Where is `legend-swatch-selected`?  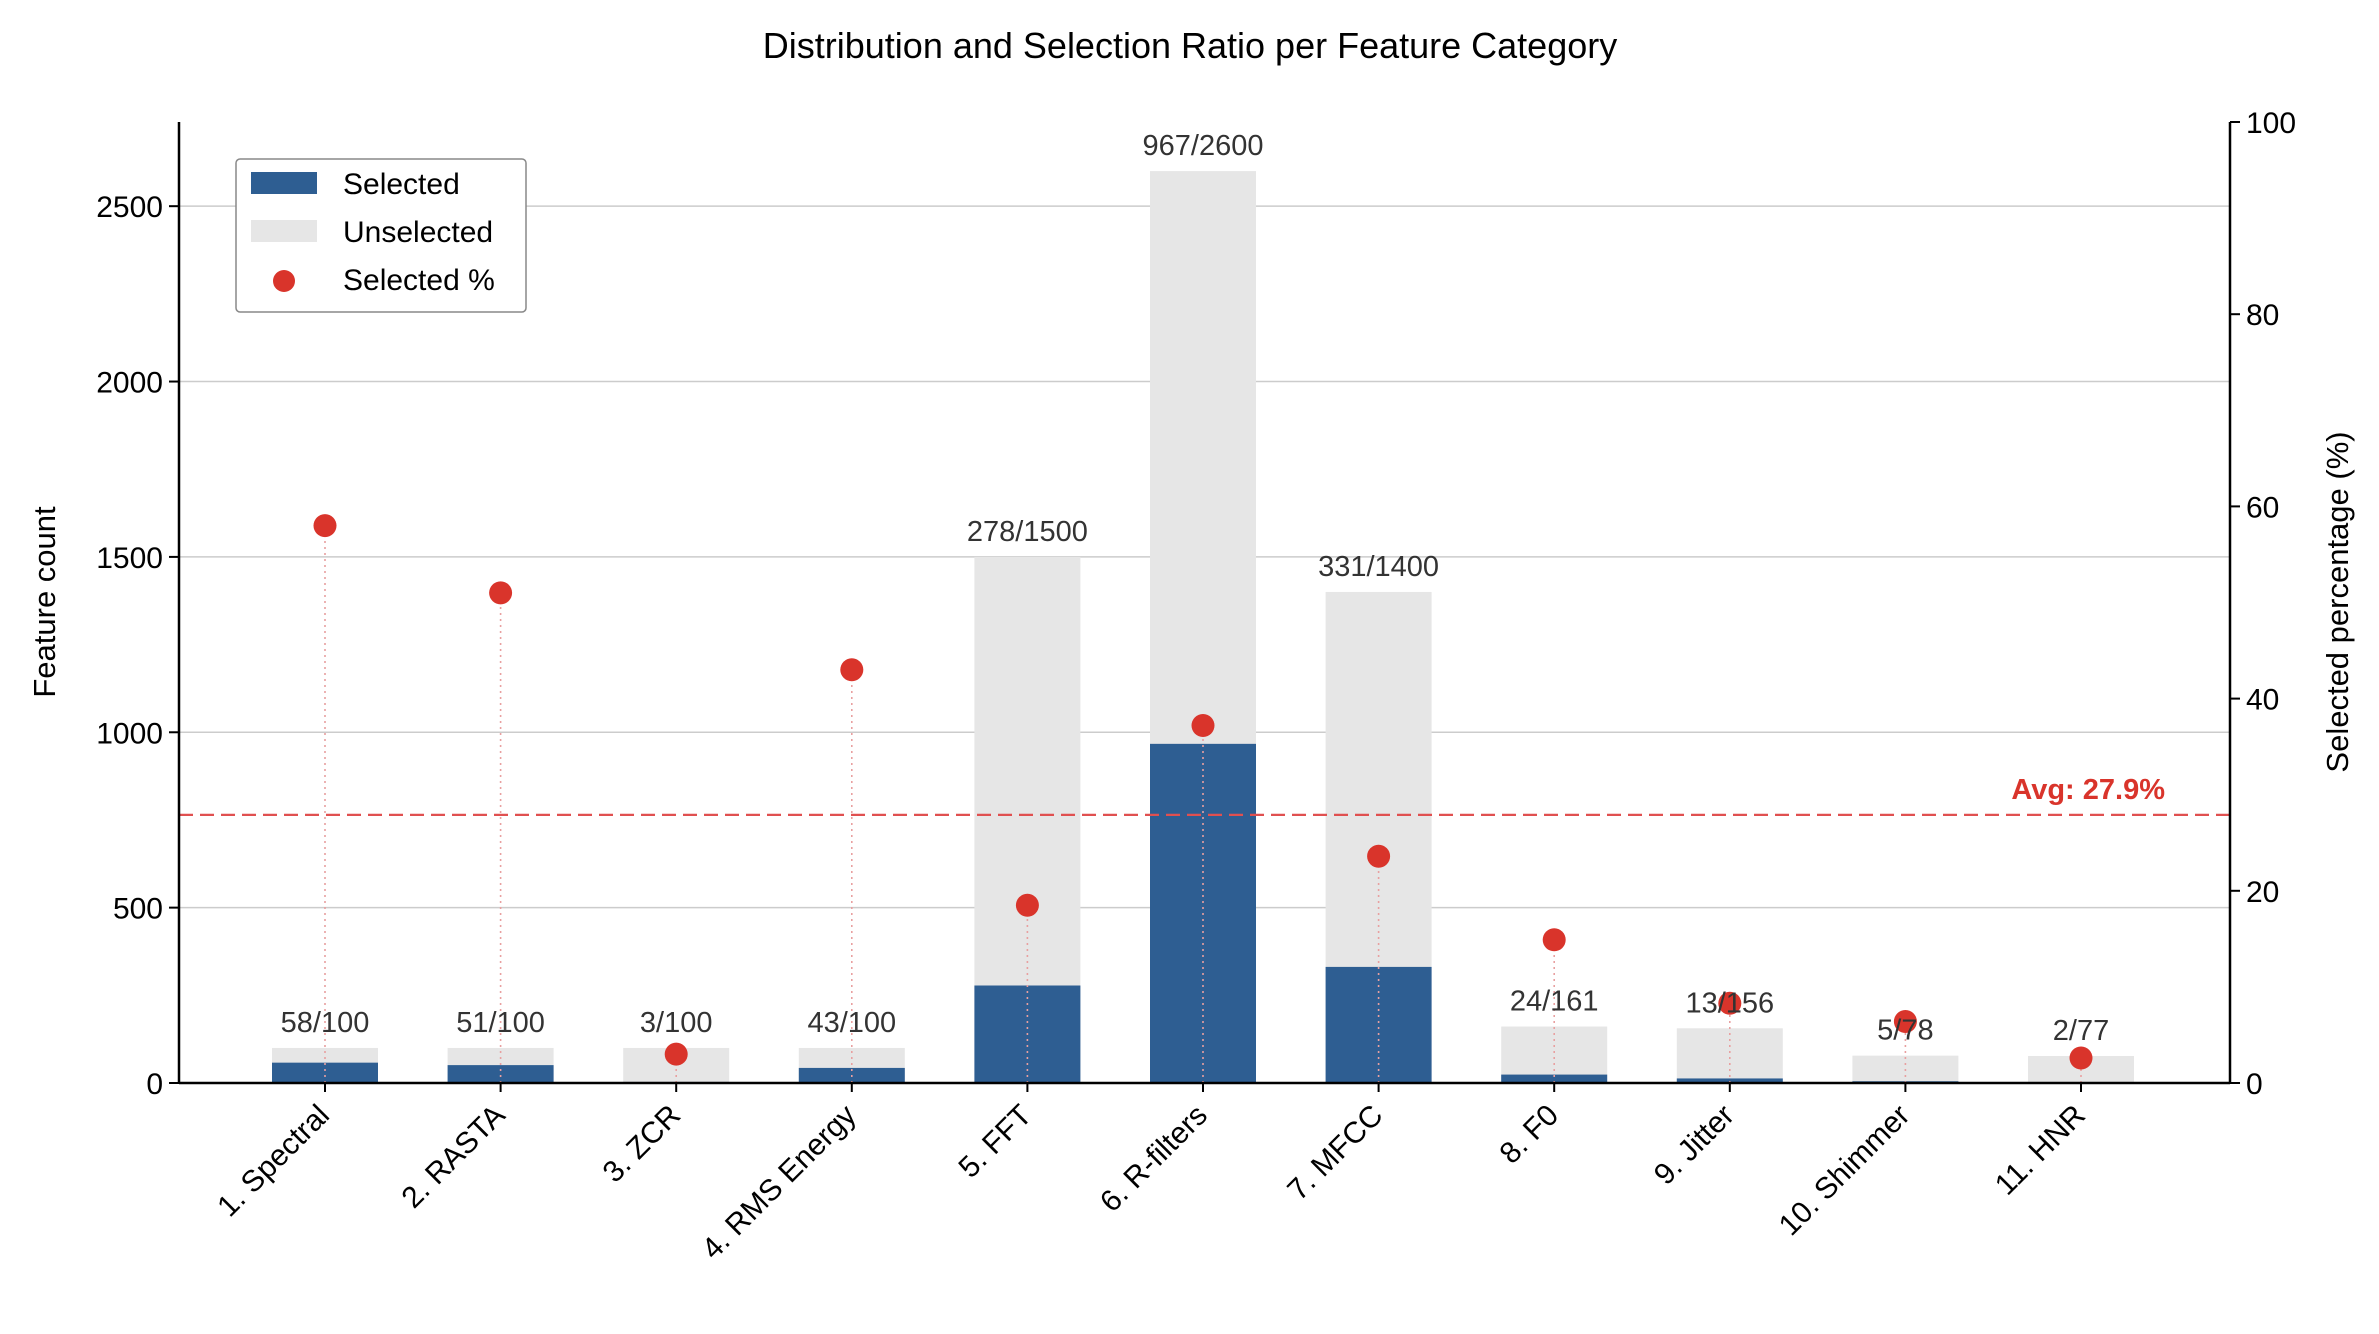 legend-swatch-selected is located at coordinates (284, 183).